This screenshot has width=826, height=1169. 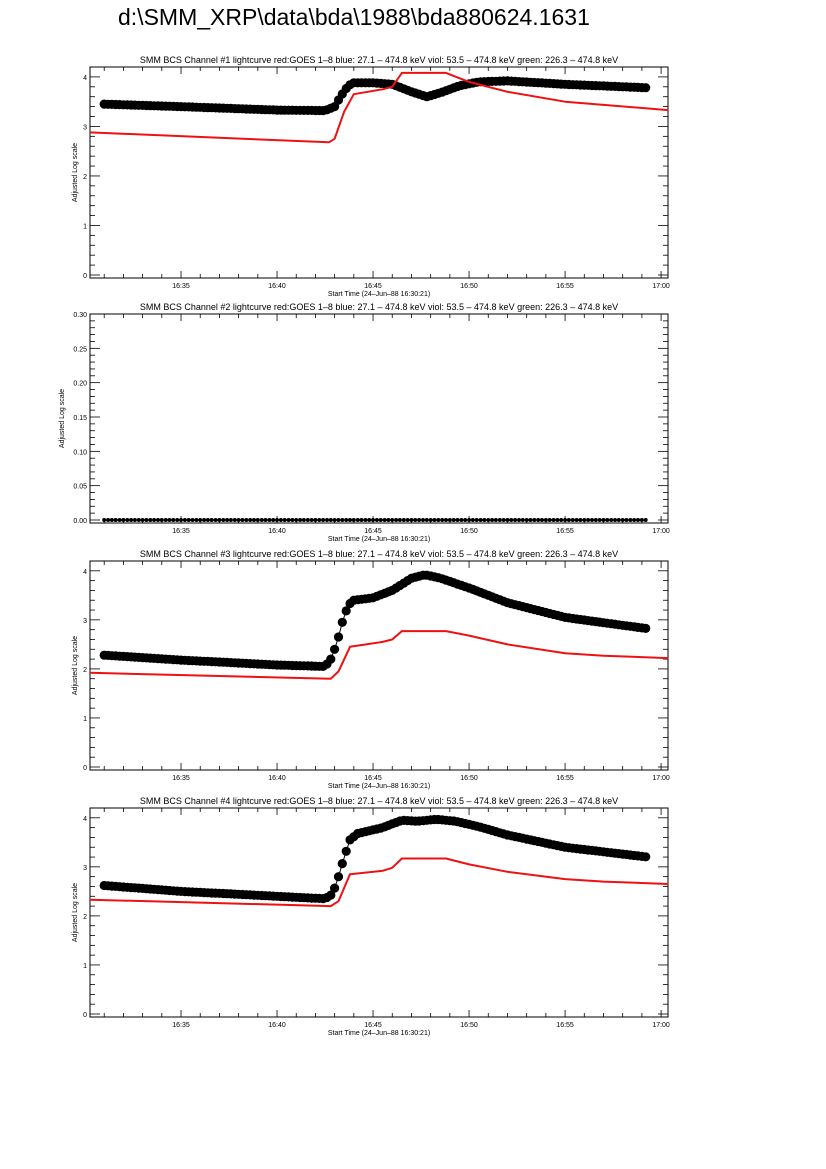 What do you see at coordinates (85, 819) in the screenshot?
I see `y-tick-label: 4` at bounding box center [85, 819].